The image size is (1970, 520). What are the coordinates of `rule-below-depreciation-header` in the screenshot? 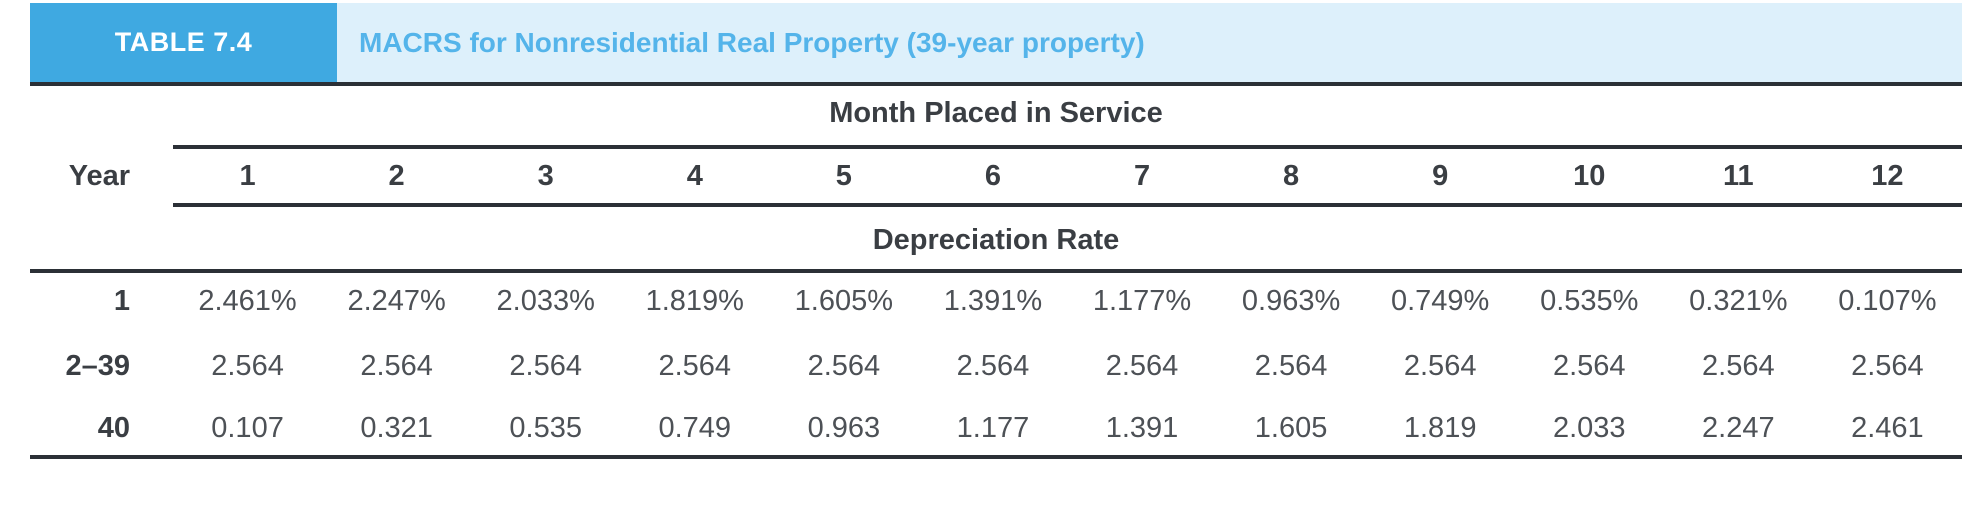 It's located at (996, 271).